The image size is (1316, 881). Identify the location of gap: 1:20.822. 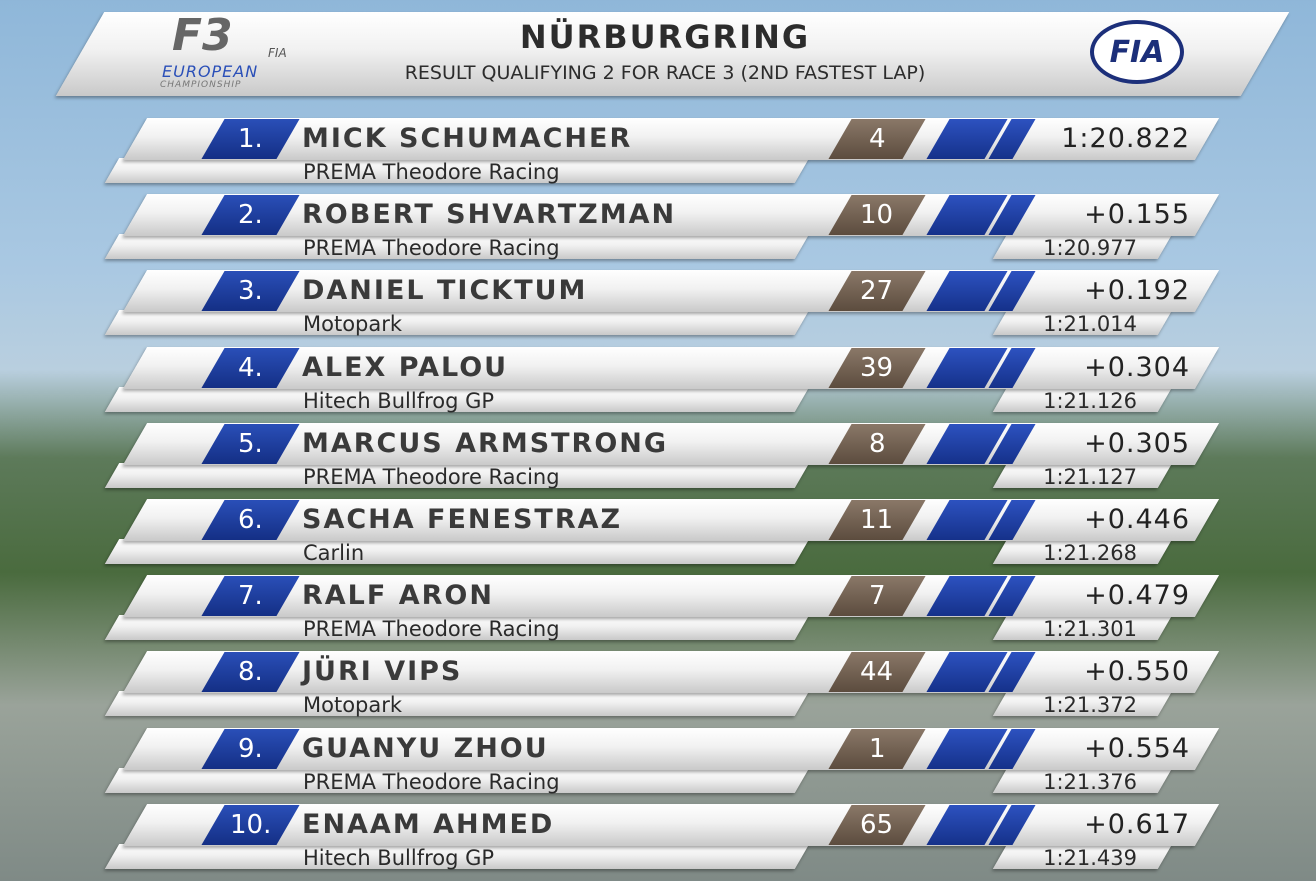
(1125, 138).